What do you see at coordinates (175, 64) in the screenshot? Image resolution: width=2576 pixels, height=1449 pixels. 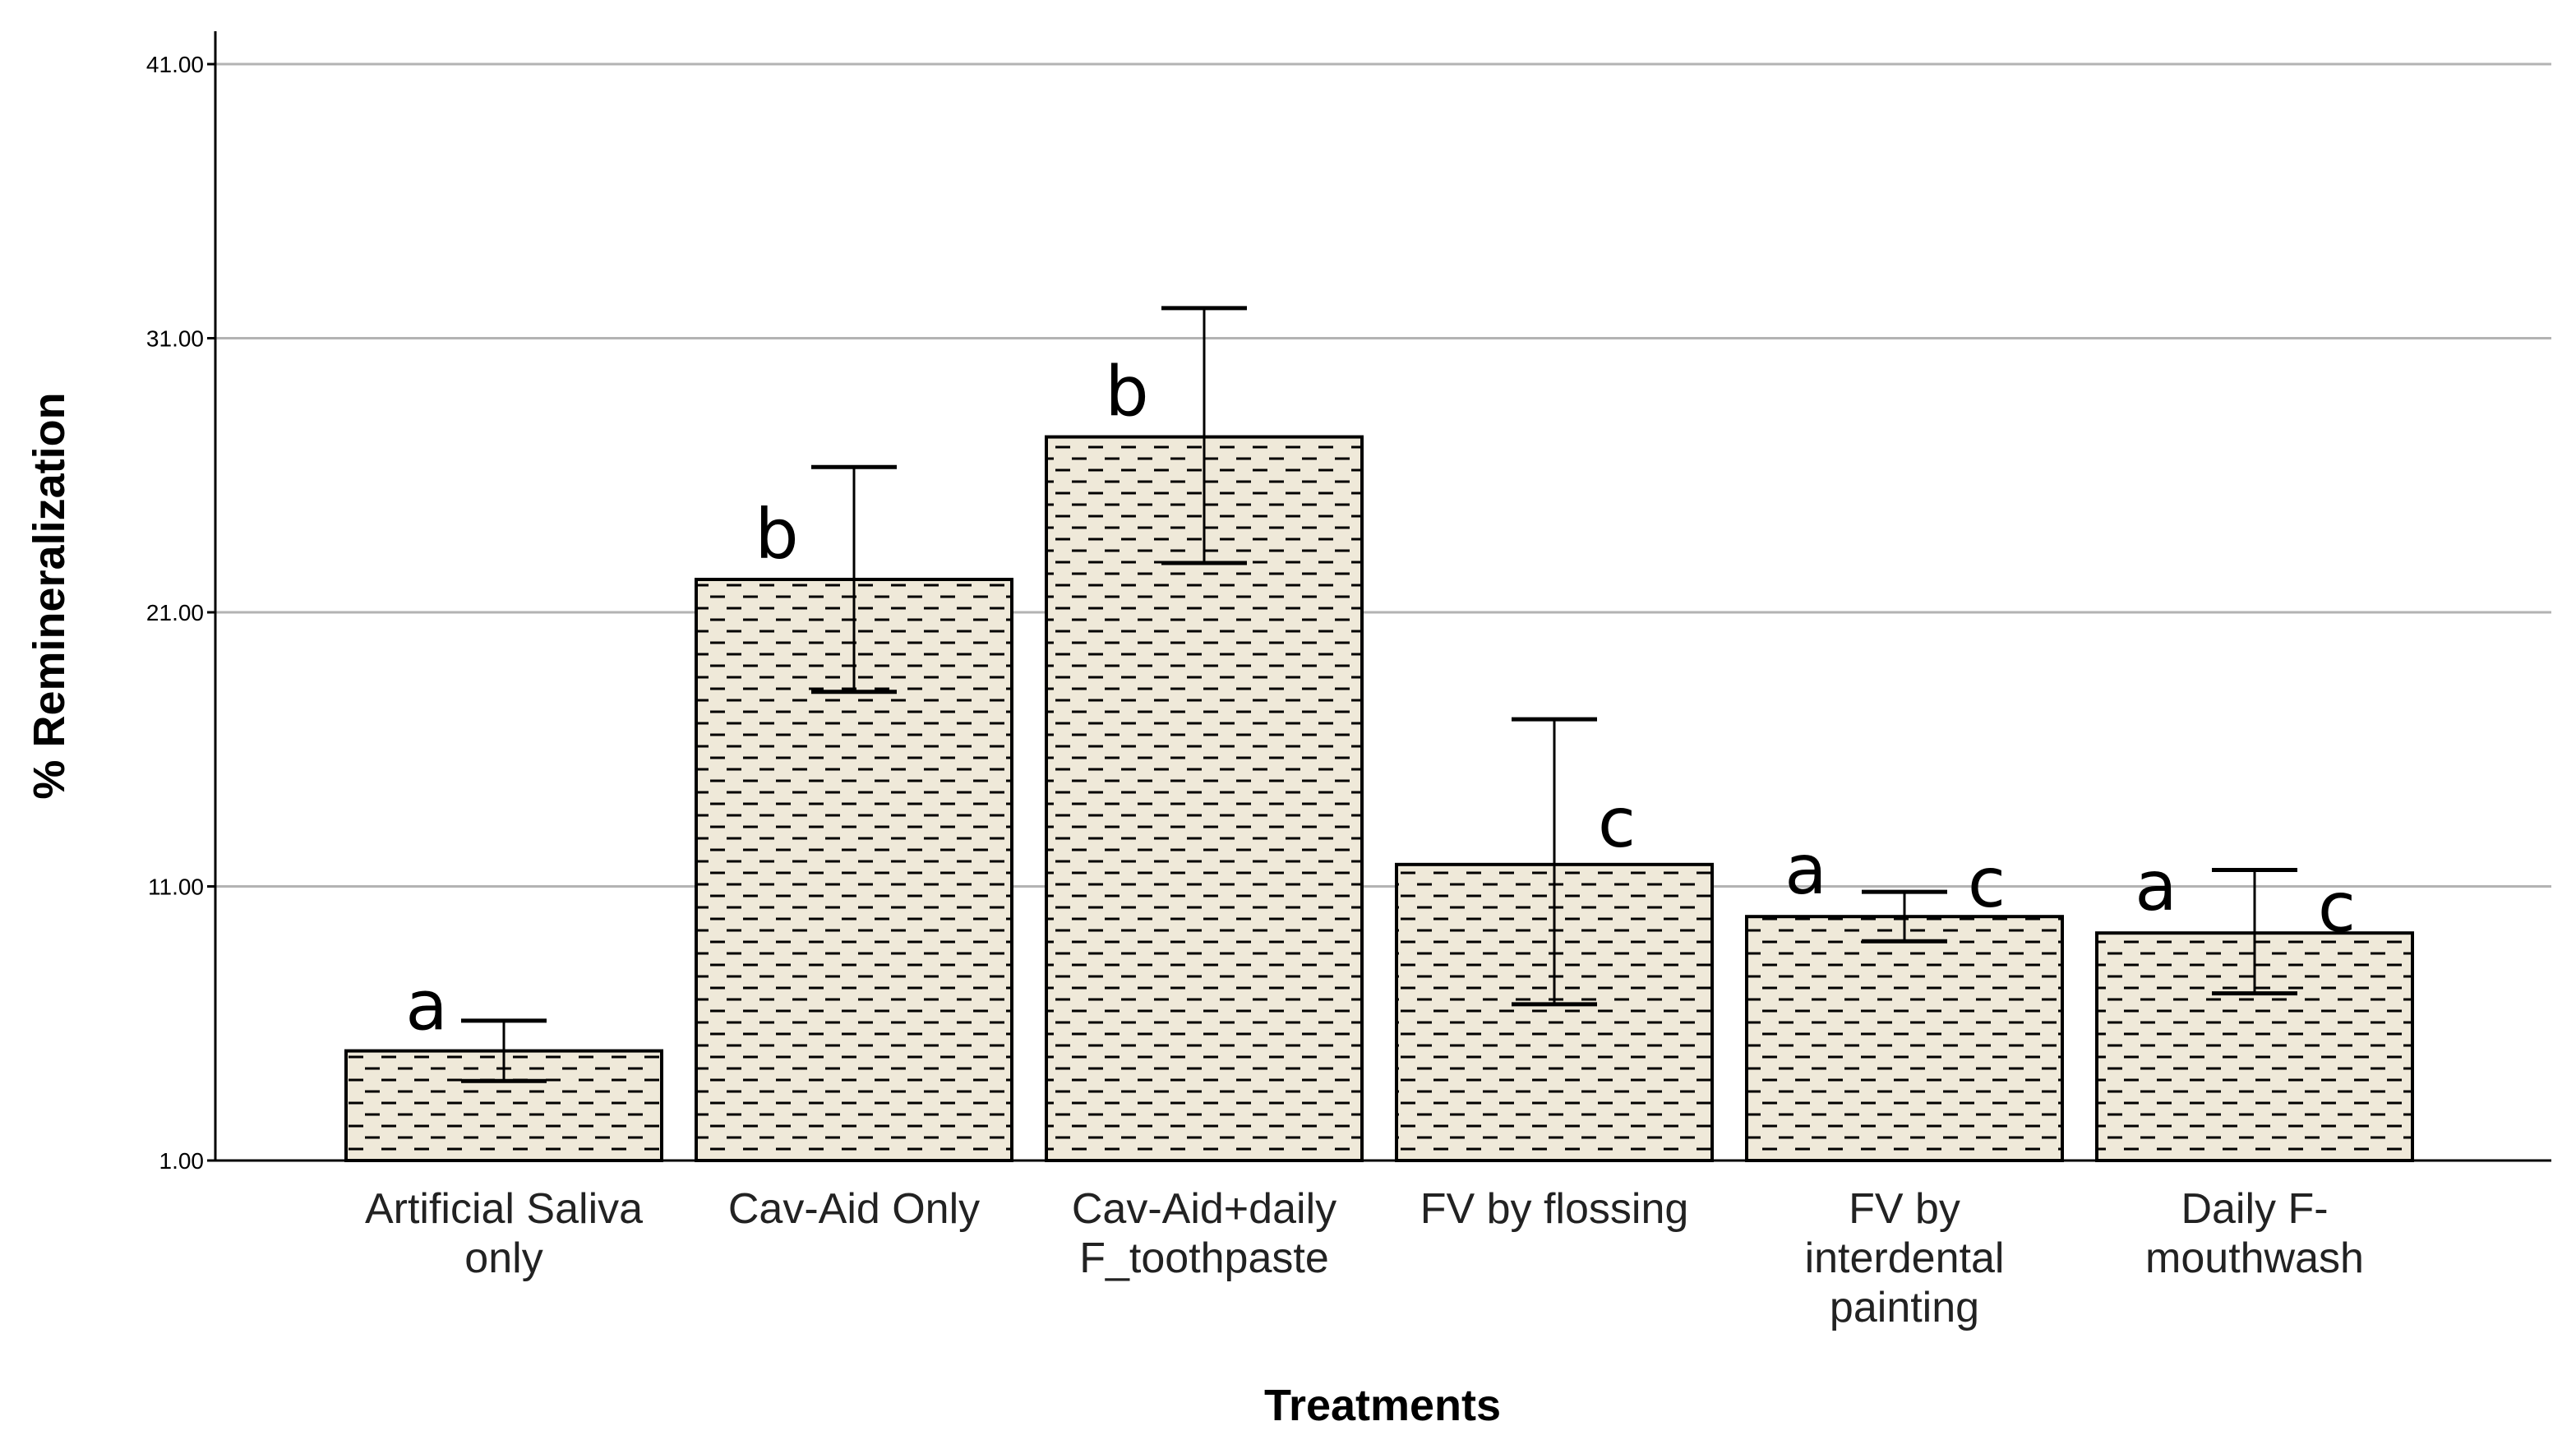 I see `y-tick-label: 41.00` at bounding box center [175, 64].